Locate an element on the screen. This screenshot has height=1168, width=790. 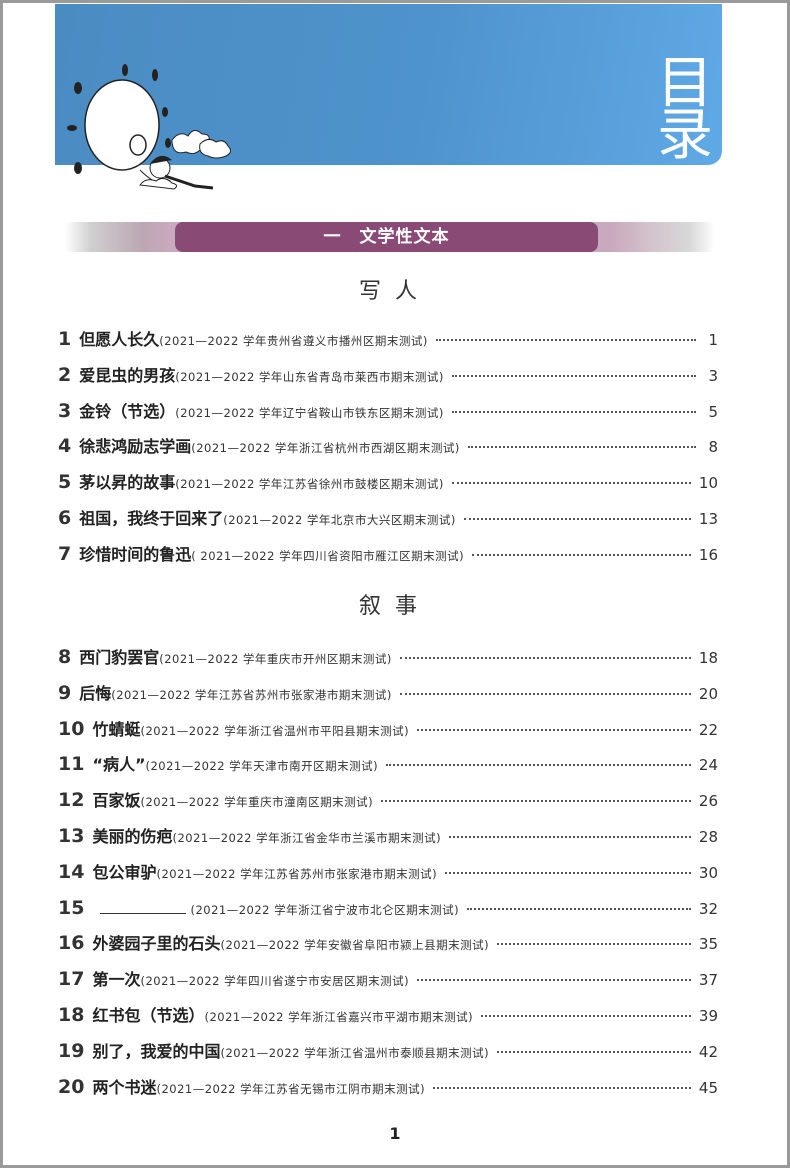
entry-source: (2021—2022 学年天津市南开区期末测试) is located at coordinates (262, 766).